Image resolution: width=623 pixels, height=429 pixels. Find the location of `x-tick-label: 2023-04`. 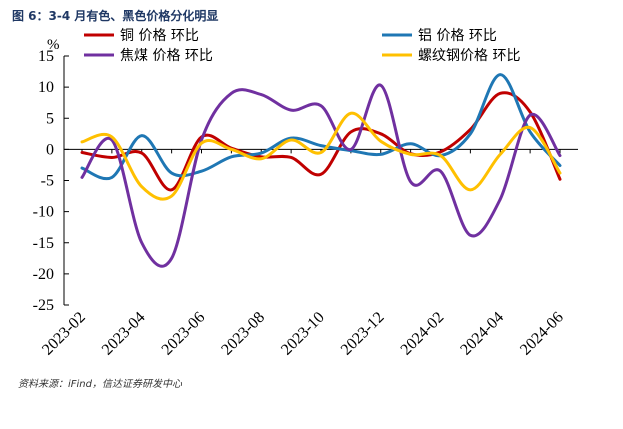

x-tick-label: 2023-04 is located at coordinates (124, 334).